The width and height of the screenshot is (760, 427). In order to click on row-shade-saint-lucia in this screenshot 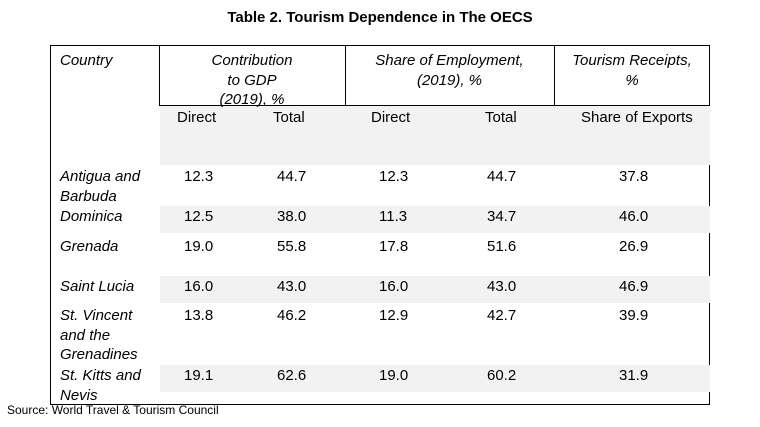, I will do `click(435, 289)`.